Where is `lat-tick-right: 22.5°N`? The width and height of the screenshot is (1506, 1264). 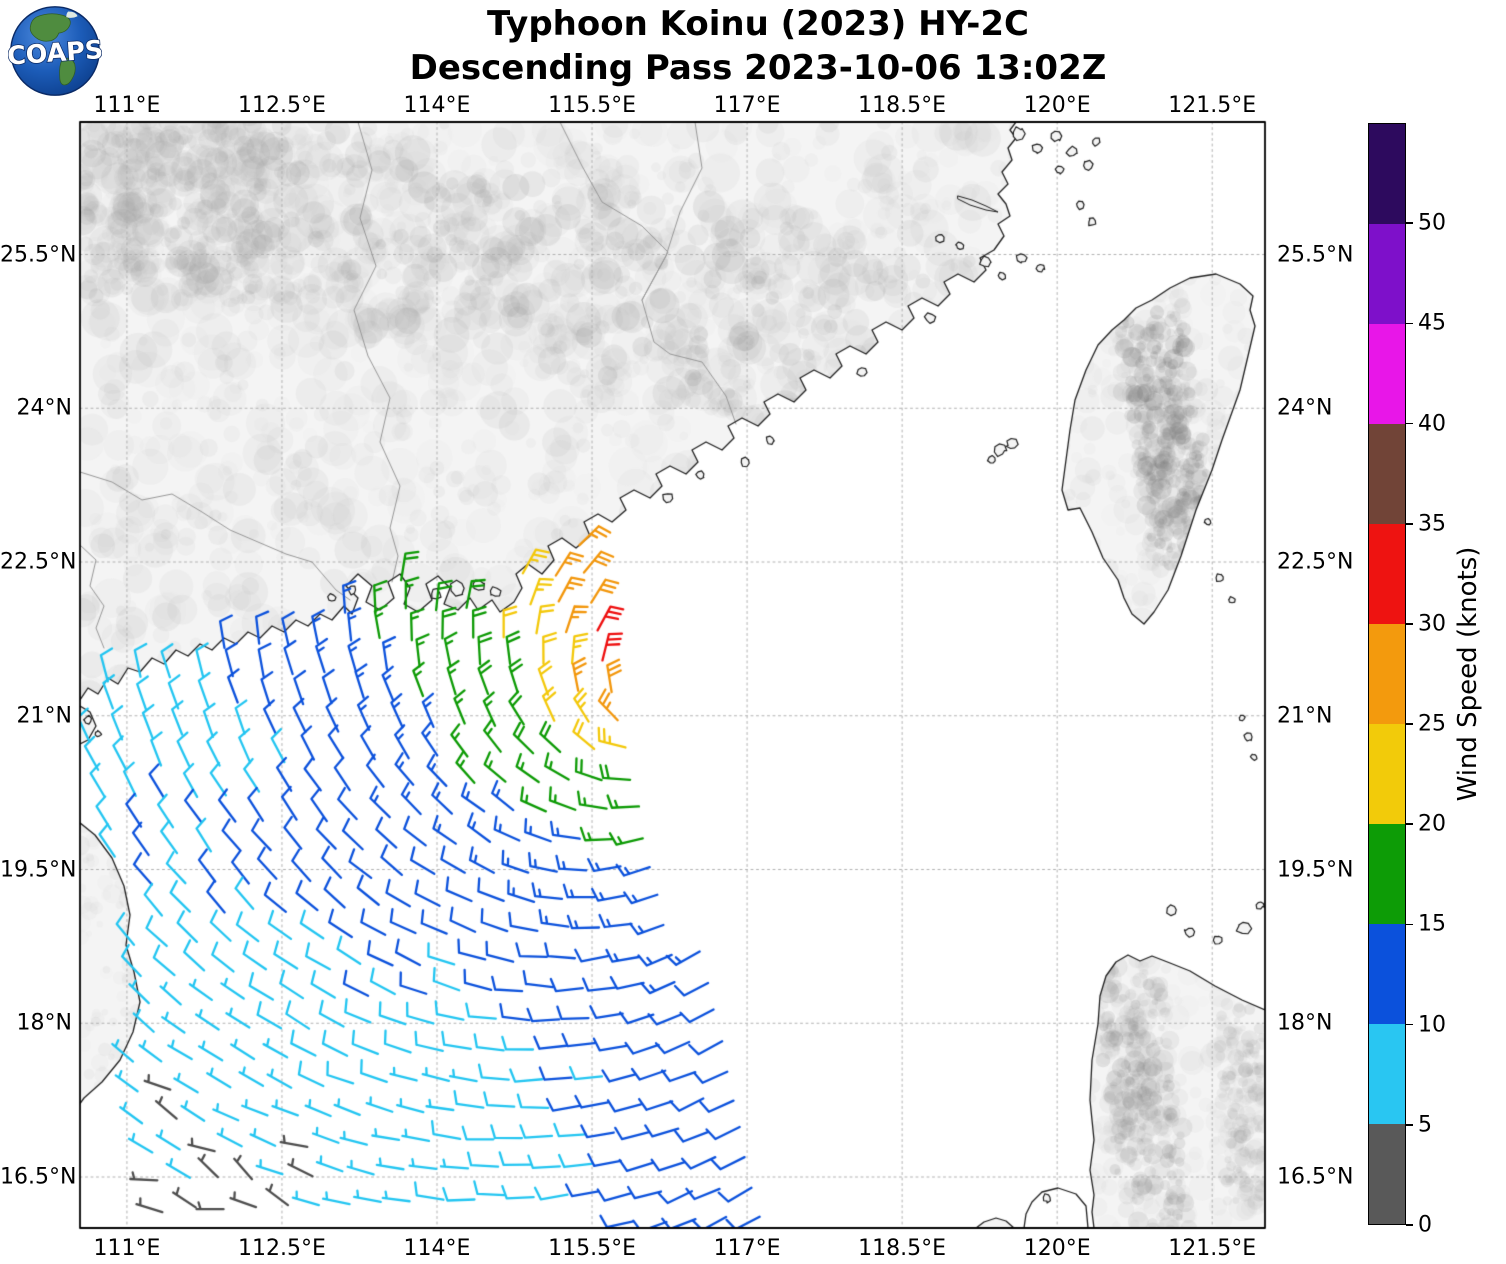 lat-tick-right: 22.5°N is located at coordinates (1315, 562).